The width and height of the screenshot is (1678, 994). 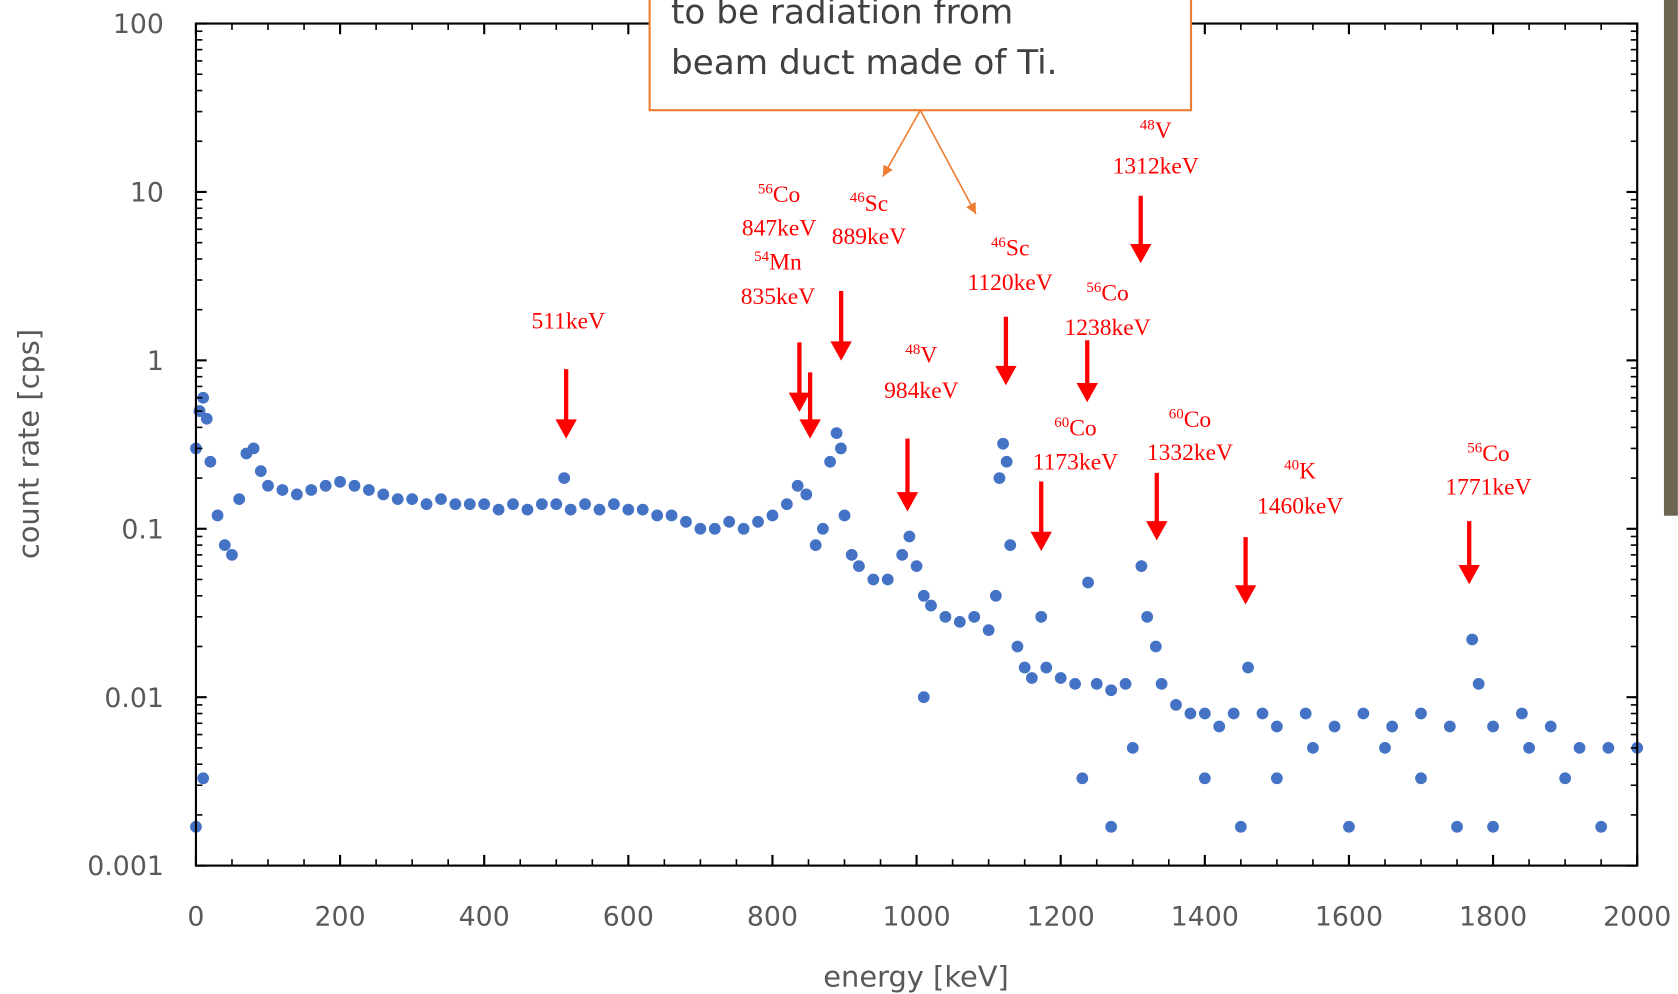 What do you see at coordinates (920, 56) in the screenshot?
I see `callout-box` at bounding box center [920, 56].